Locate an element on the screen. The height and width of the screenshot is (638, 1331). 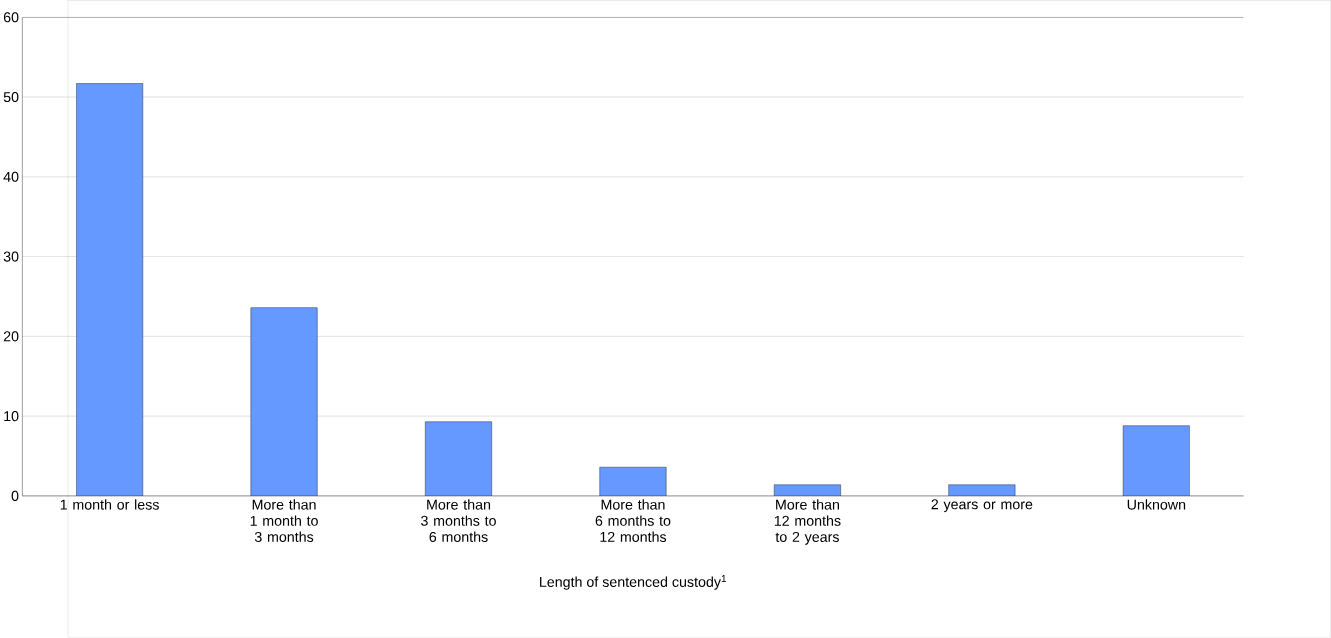
y-tick-label: 50 is located at coordinates (11, 97).